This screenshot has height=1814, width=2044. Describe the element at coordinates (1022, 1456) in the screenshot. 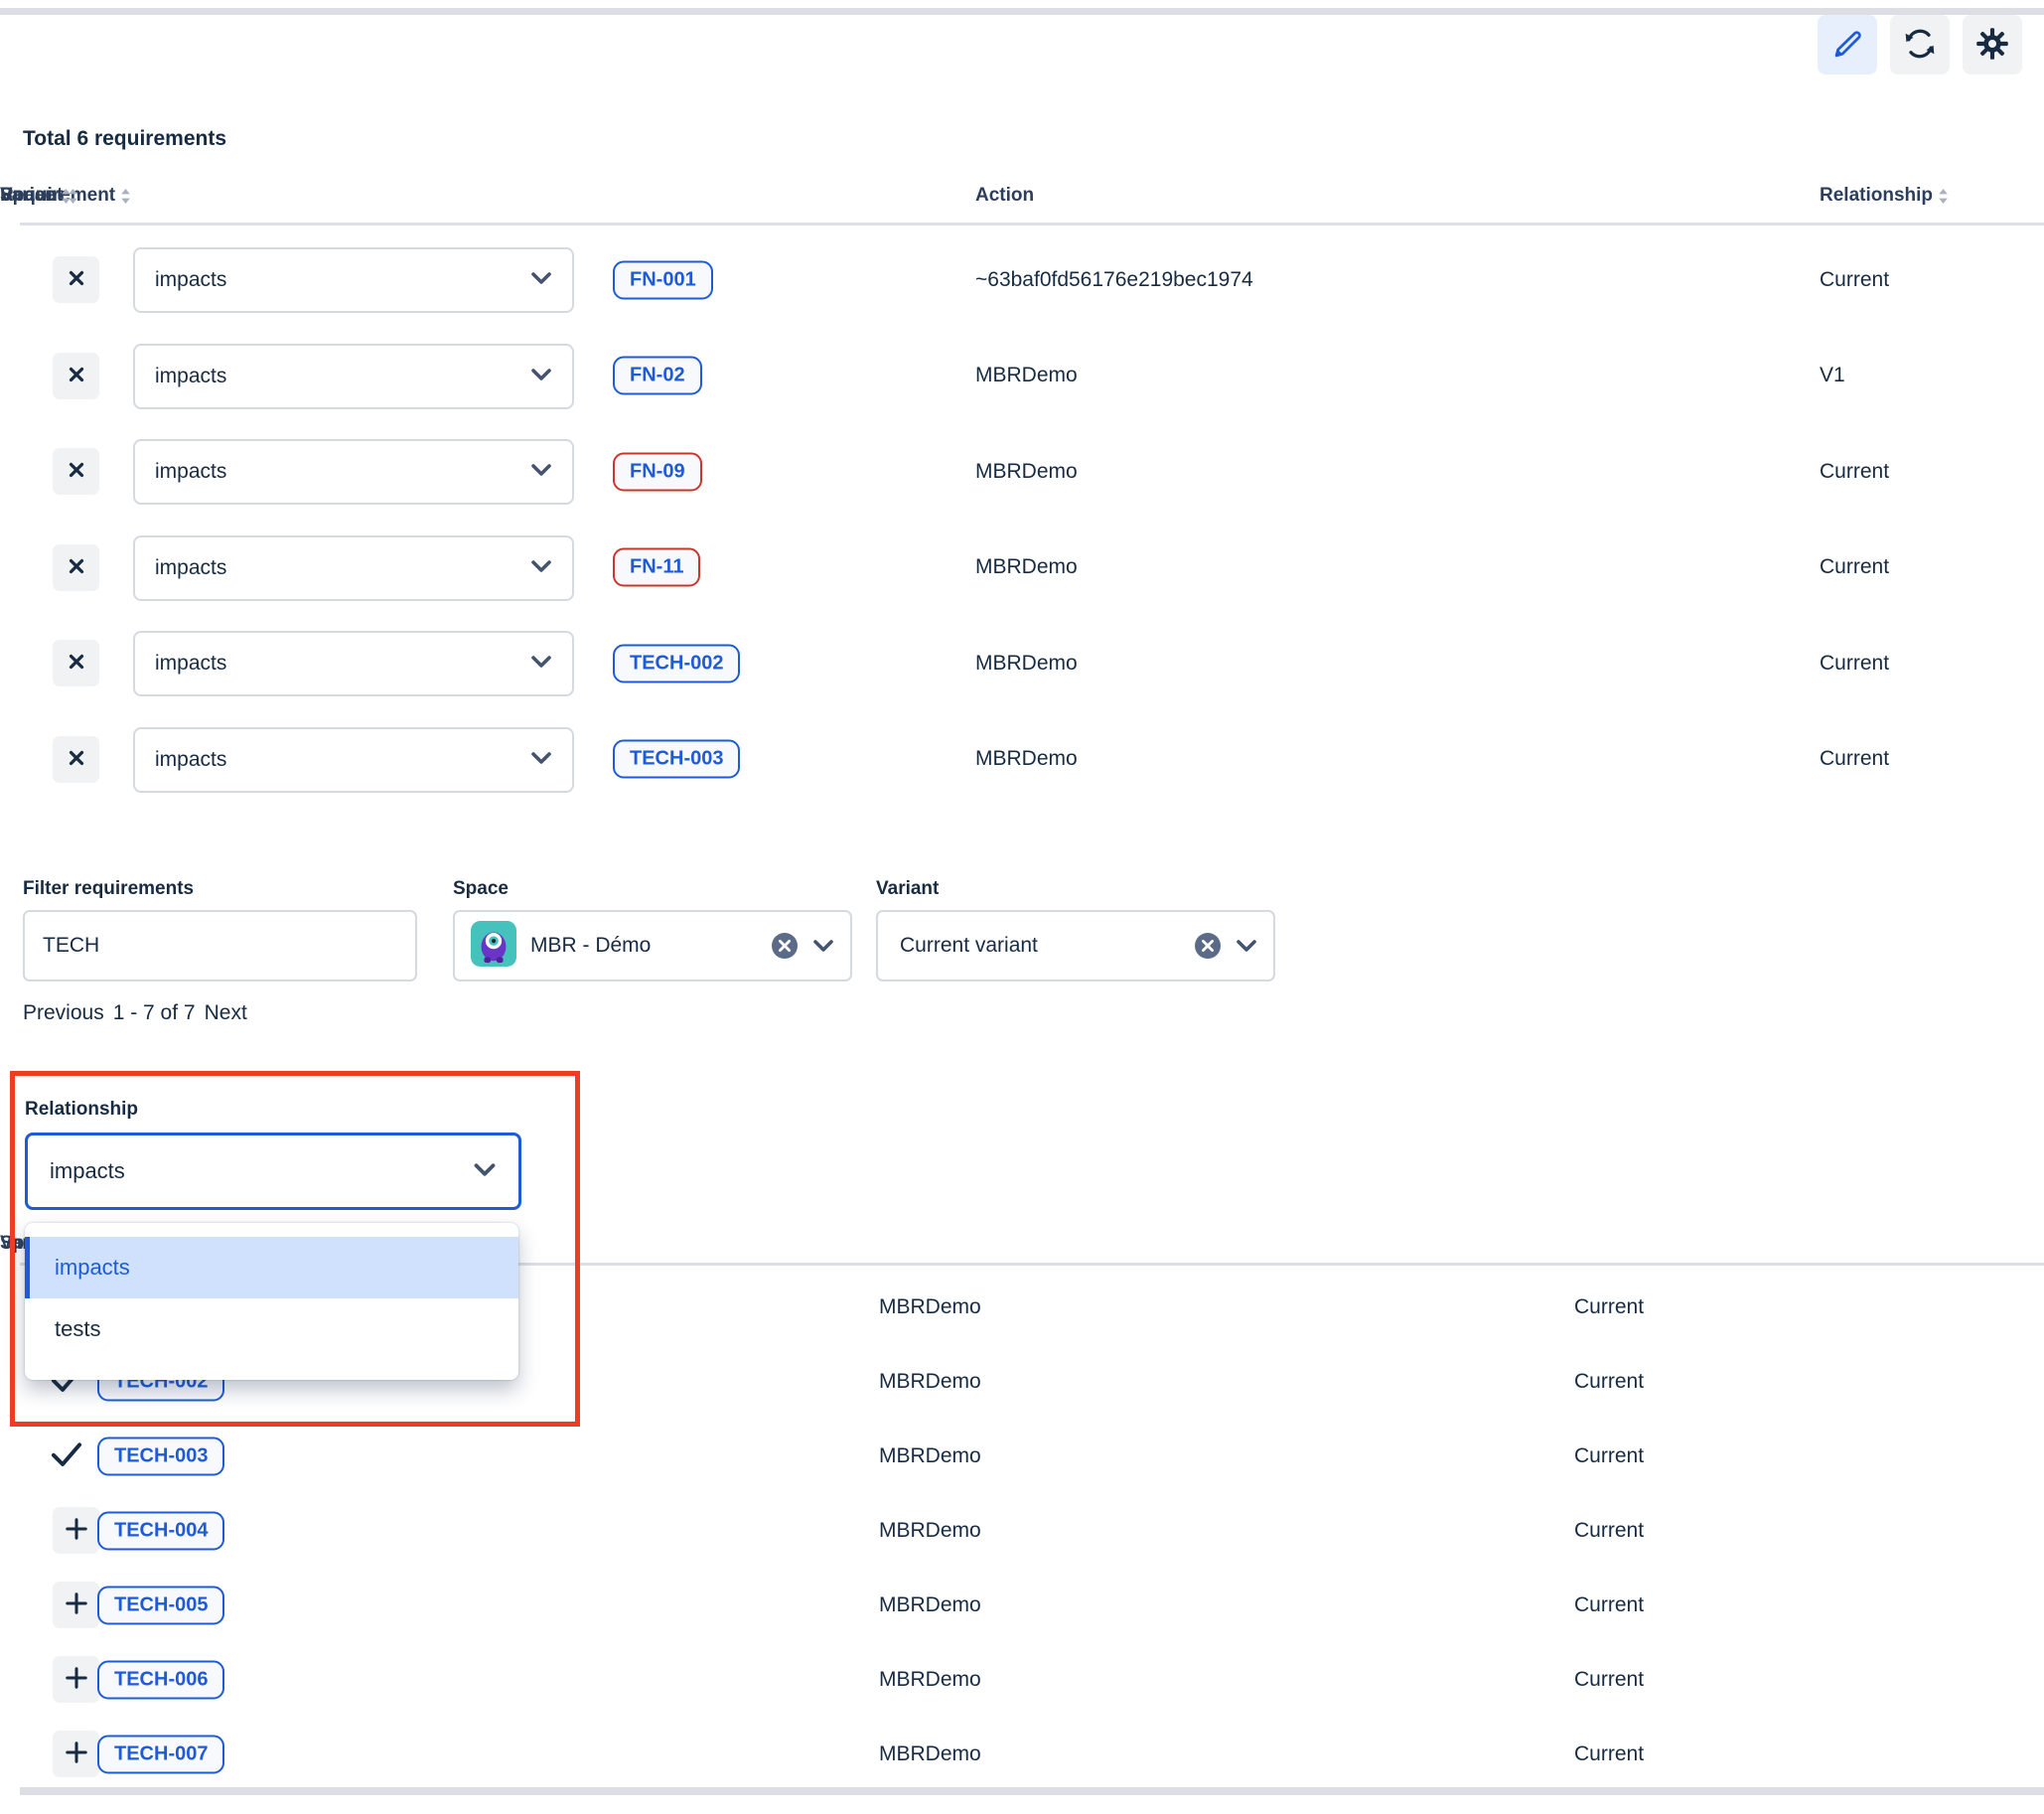

I see `table-row: TECH-003 MBRDemo Current` at that location.